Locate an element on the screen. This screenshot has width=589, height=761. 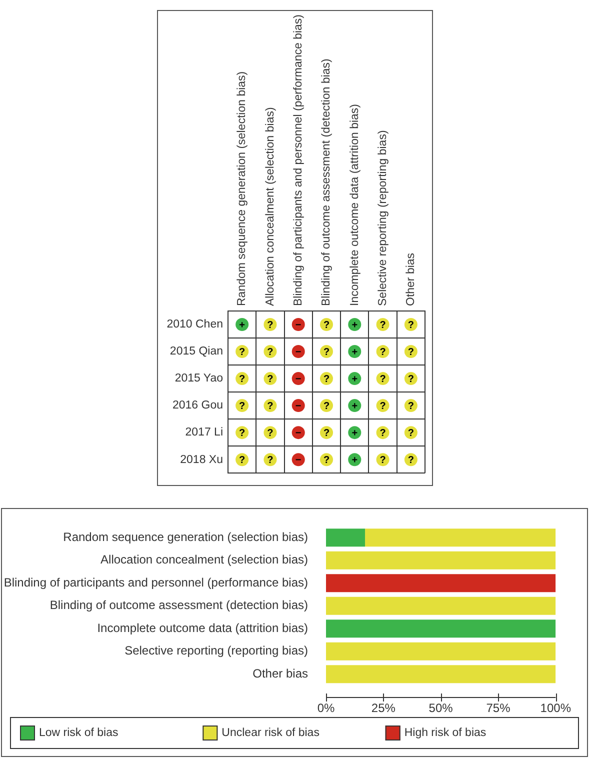
y-tick-label: Blinding of outcome assessment (detection bias) is located at coordinates (179, 605).